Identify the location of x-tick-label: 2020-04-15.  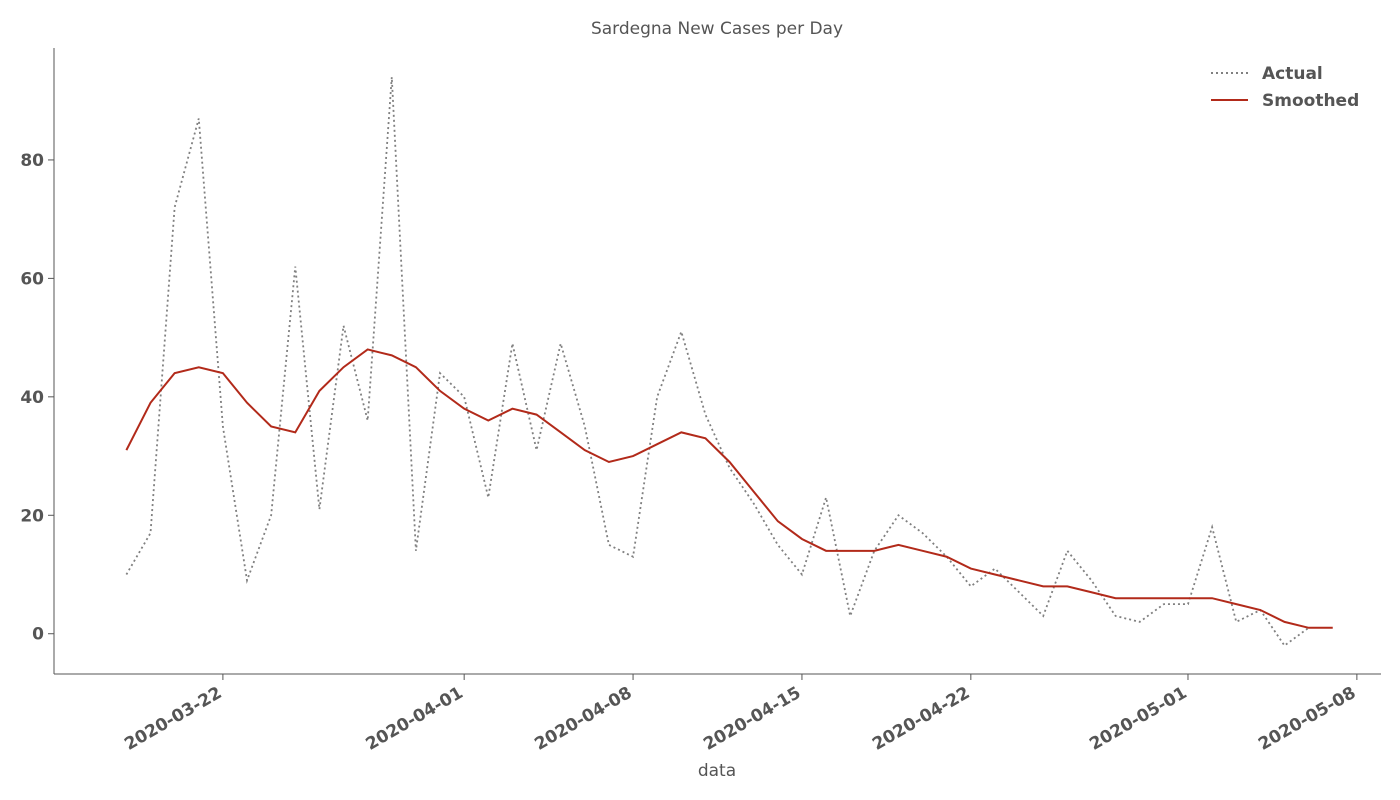
(752, 719).